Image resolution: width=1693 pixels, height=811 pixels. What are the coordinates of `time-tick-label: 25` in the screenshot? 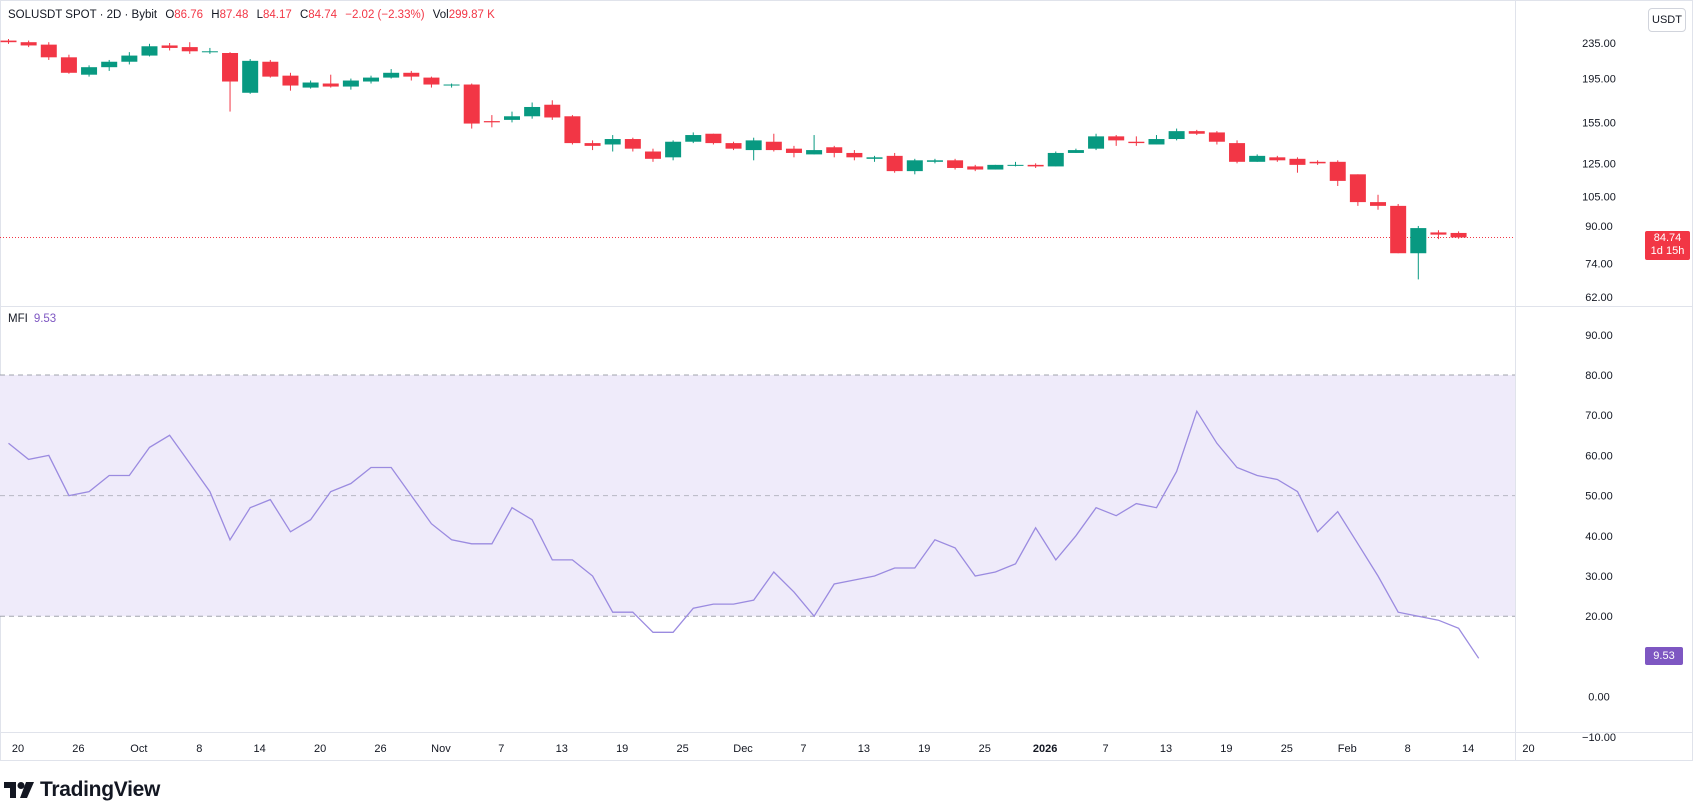 It's located at (1287, 749).